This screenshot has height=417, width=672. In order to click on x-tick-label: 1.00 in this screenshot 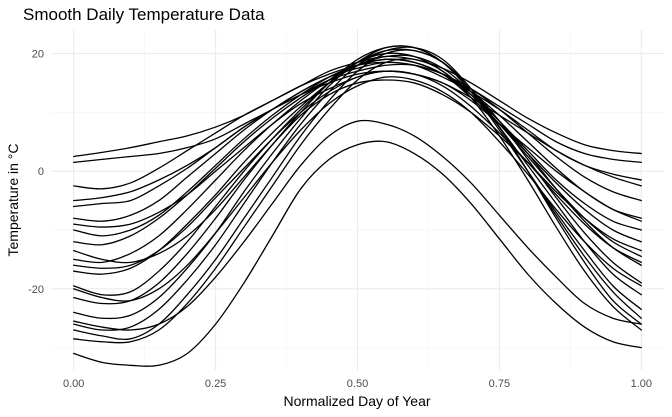, I will do `click(641, 384)`.